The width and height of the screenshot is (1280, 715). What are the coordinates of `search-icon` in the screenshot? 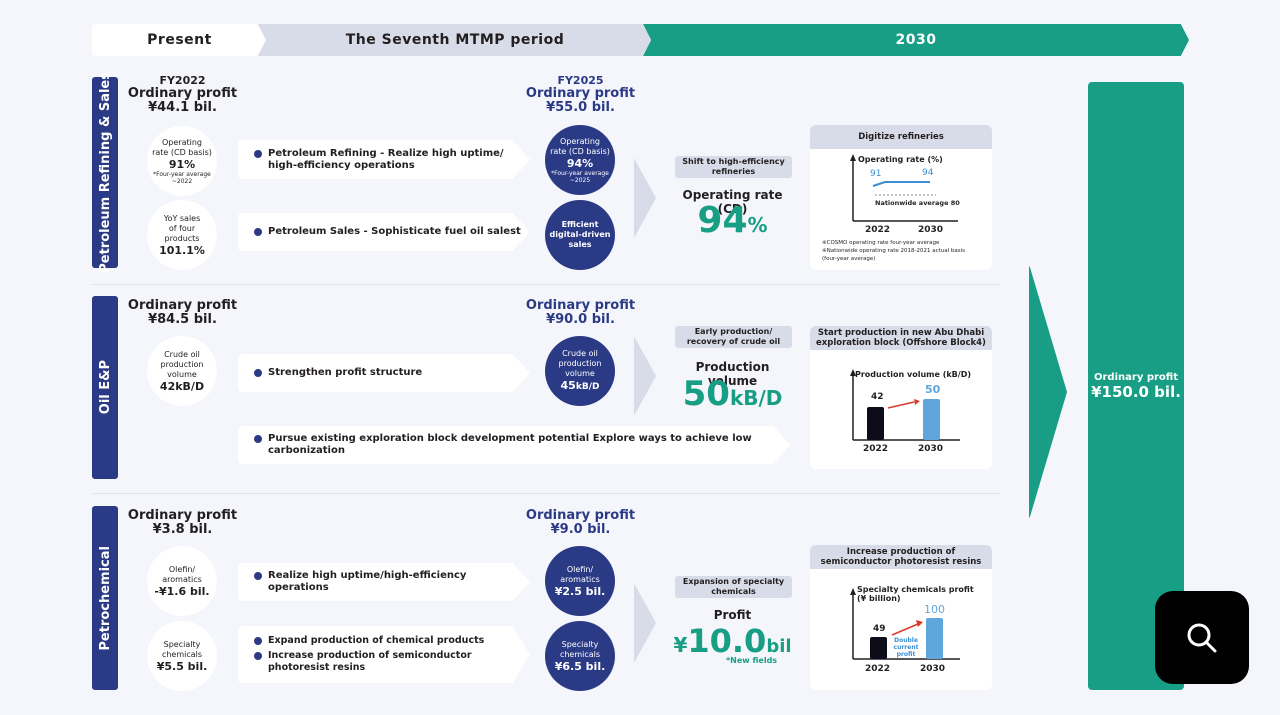 It's located at (1202, 637).